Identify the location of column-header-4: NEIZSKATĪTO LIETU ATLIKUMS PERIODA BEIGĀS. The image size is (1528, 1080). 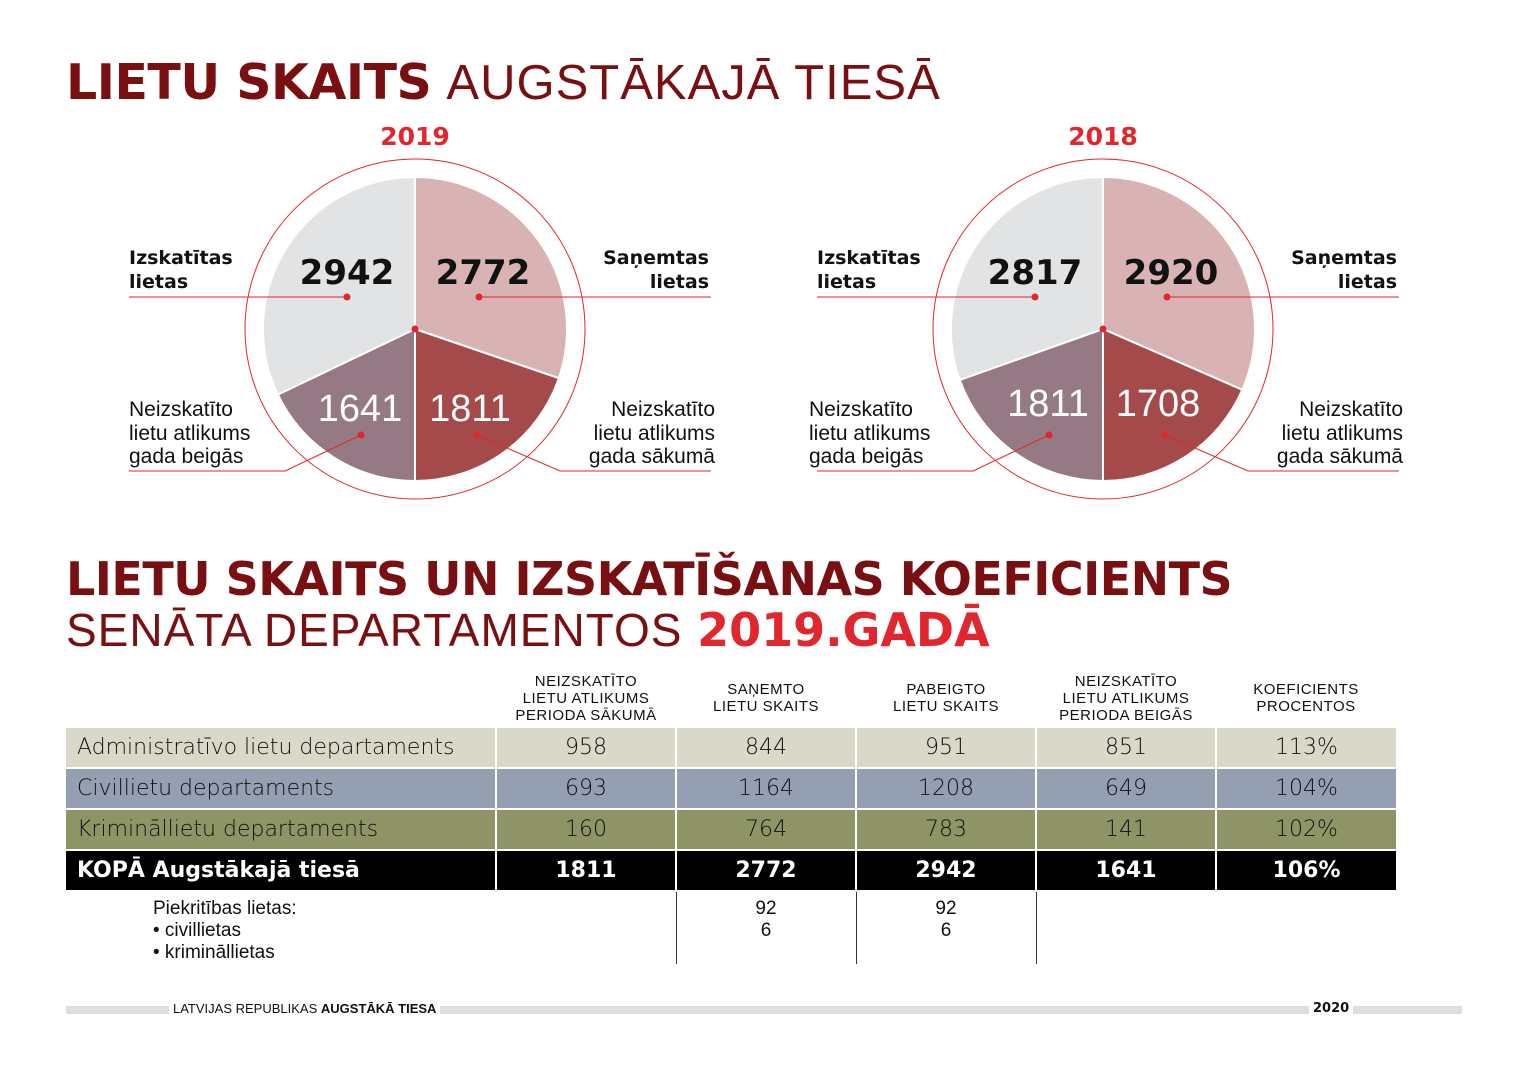
(1126, 698).